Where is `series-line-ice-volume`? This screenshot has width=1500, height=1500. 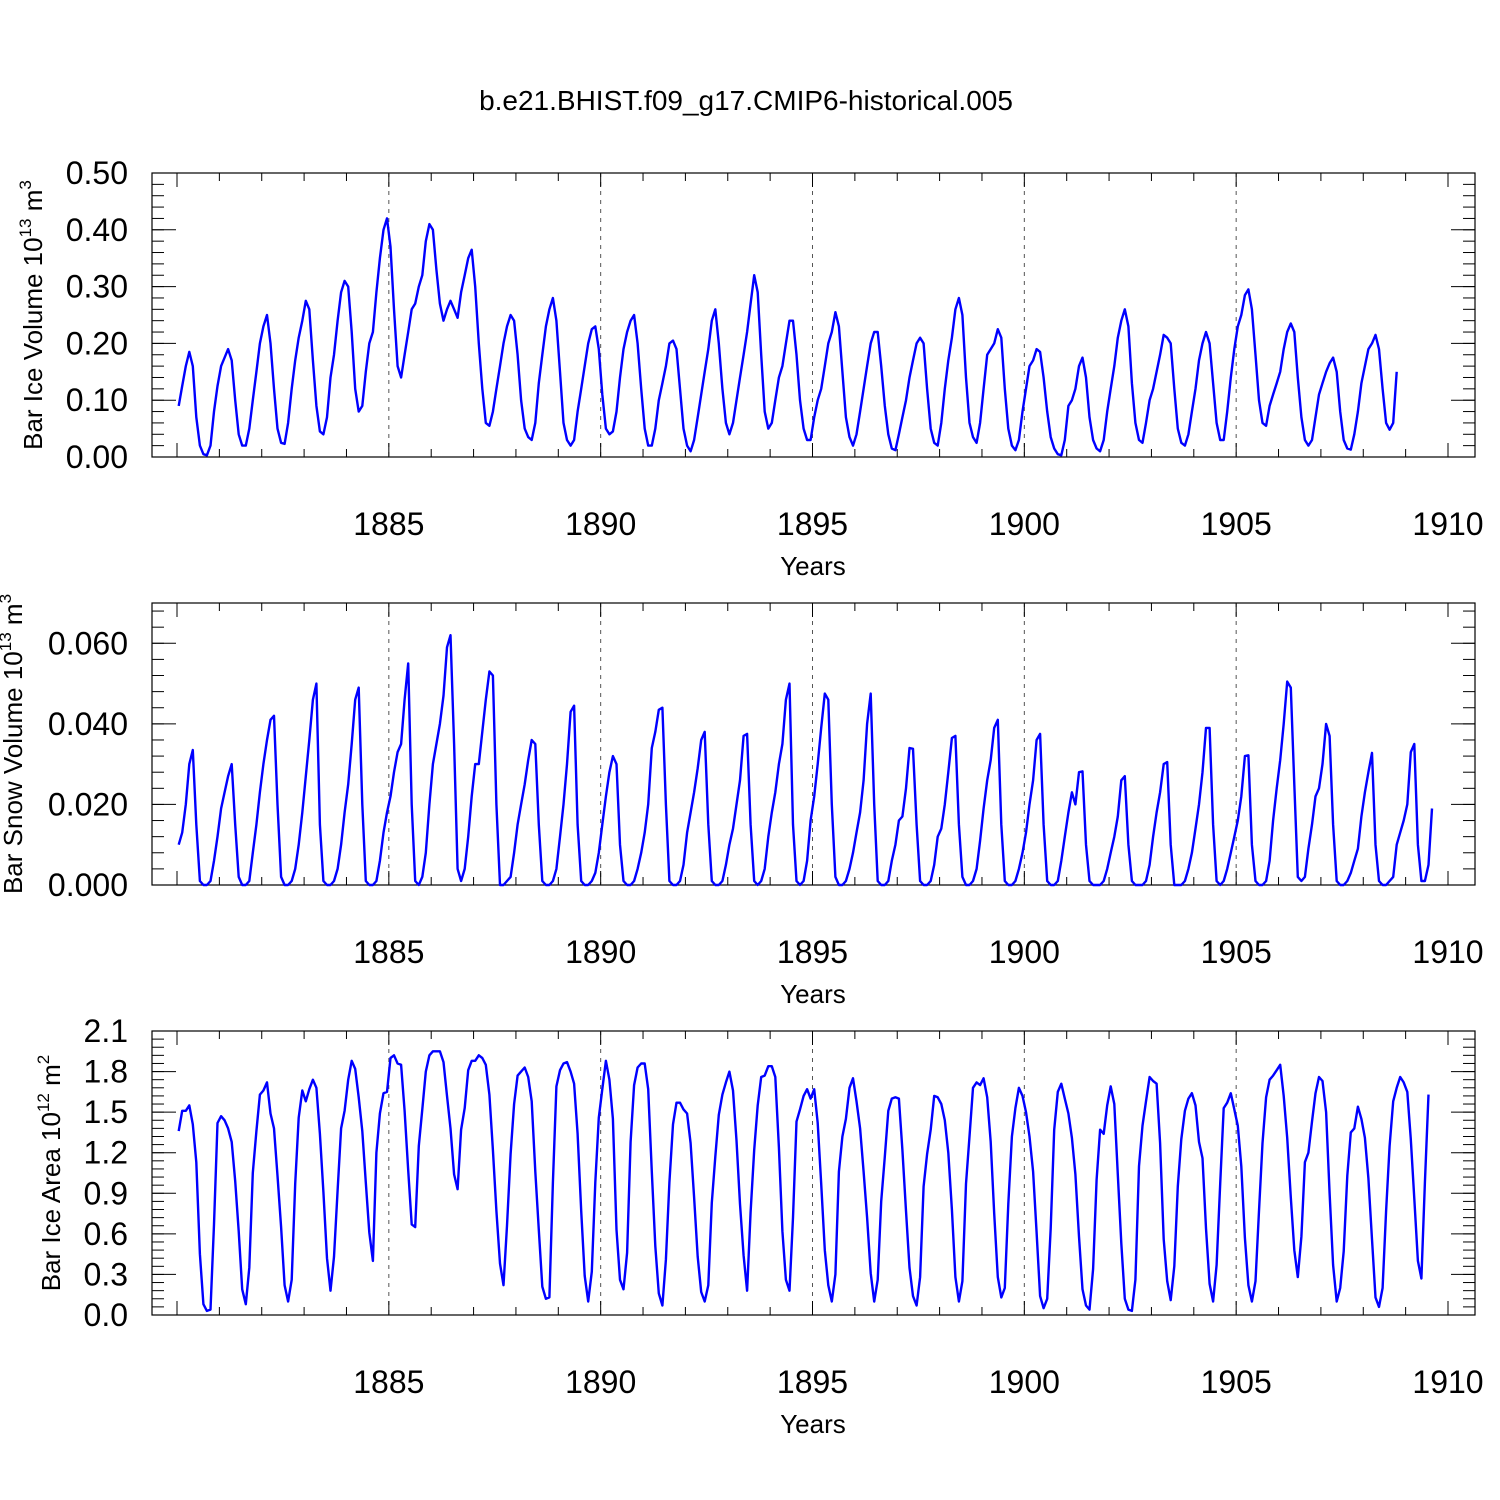
series-line-ice-volume is located at coordinates (787, 337).